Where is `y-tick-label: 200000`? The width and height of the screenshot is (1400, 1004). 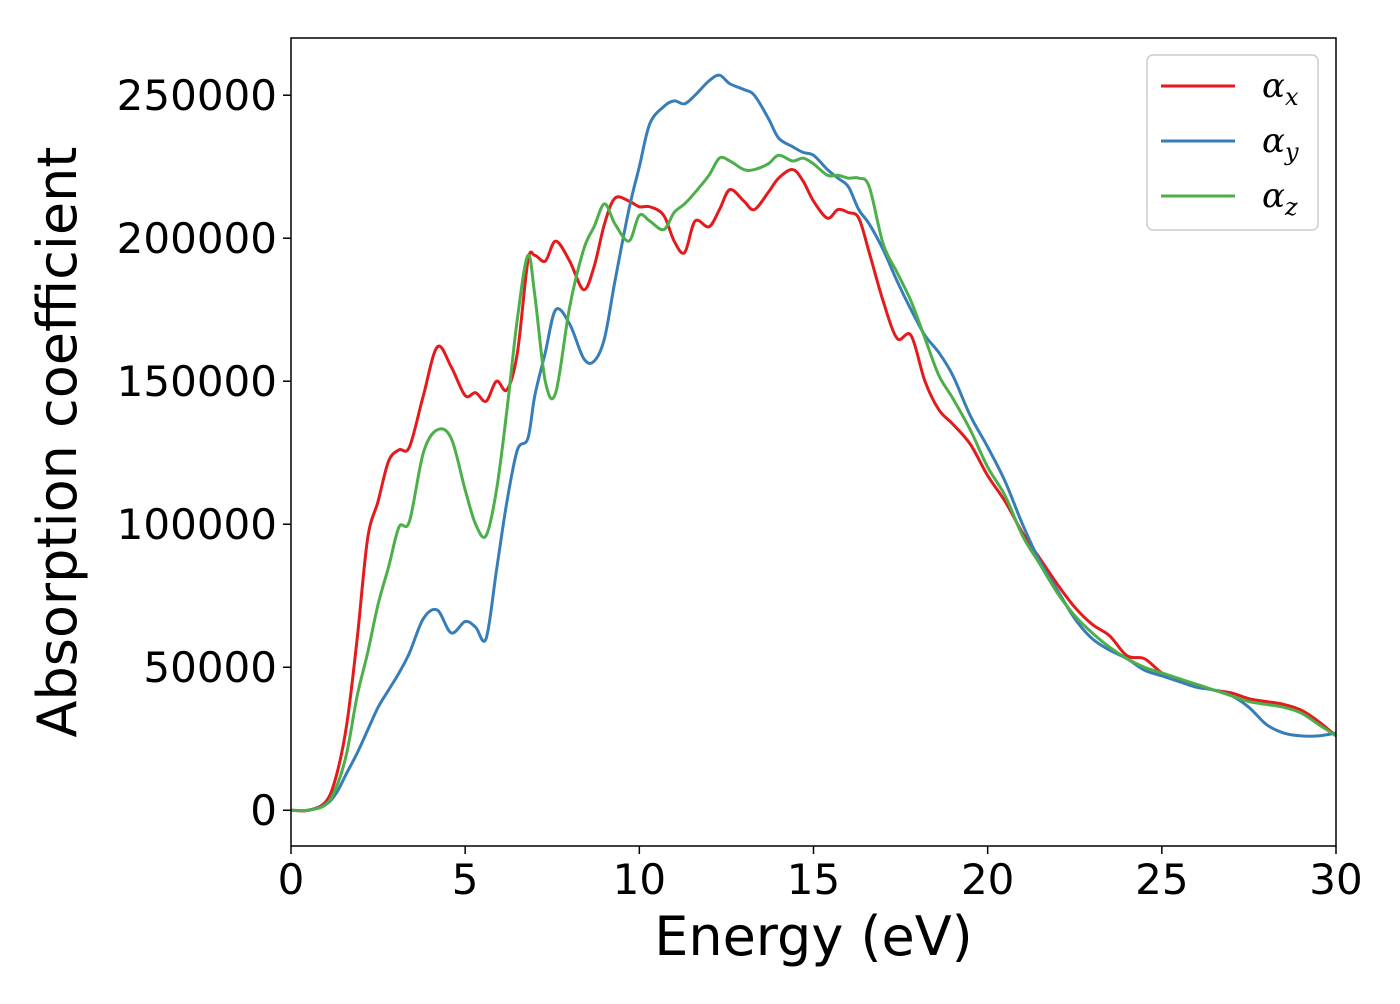 y-tick-label: 200000 is located at coordinates (197, 238).